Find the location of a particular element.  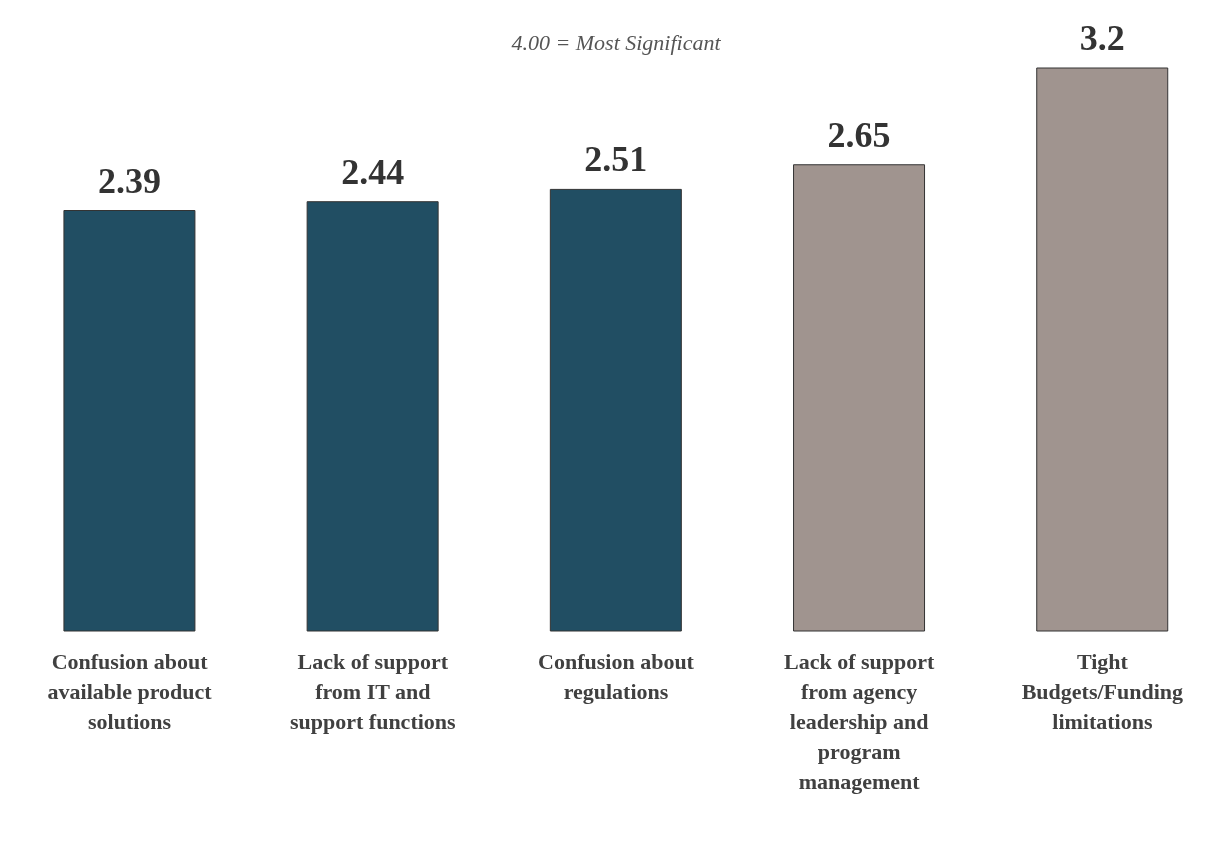

x-tick-label: Lack of support from IT and support functions is located at coordinates (373, 691).